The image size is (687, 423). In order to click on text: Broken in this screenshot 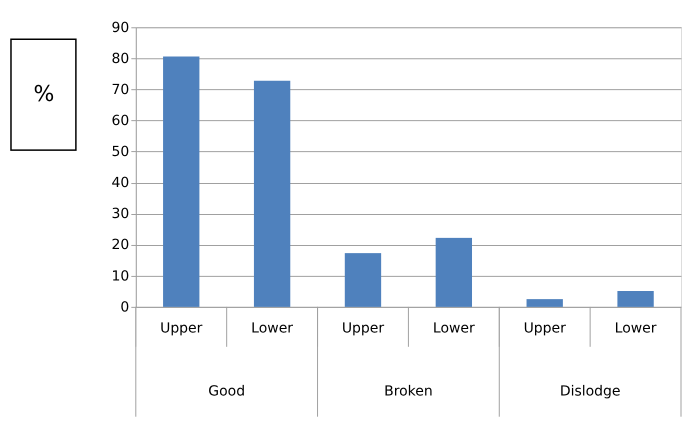, I will do `click(408, 392)`.